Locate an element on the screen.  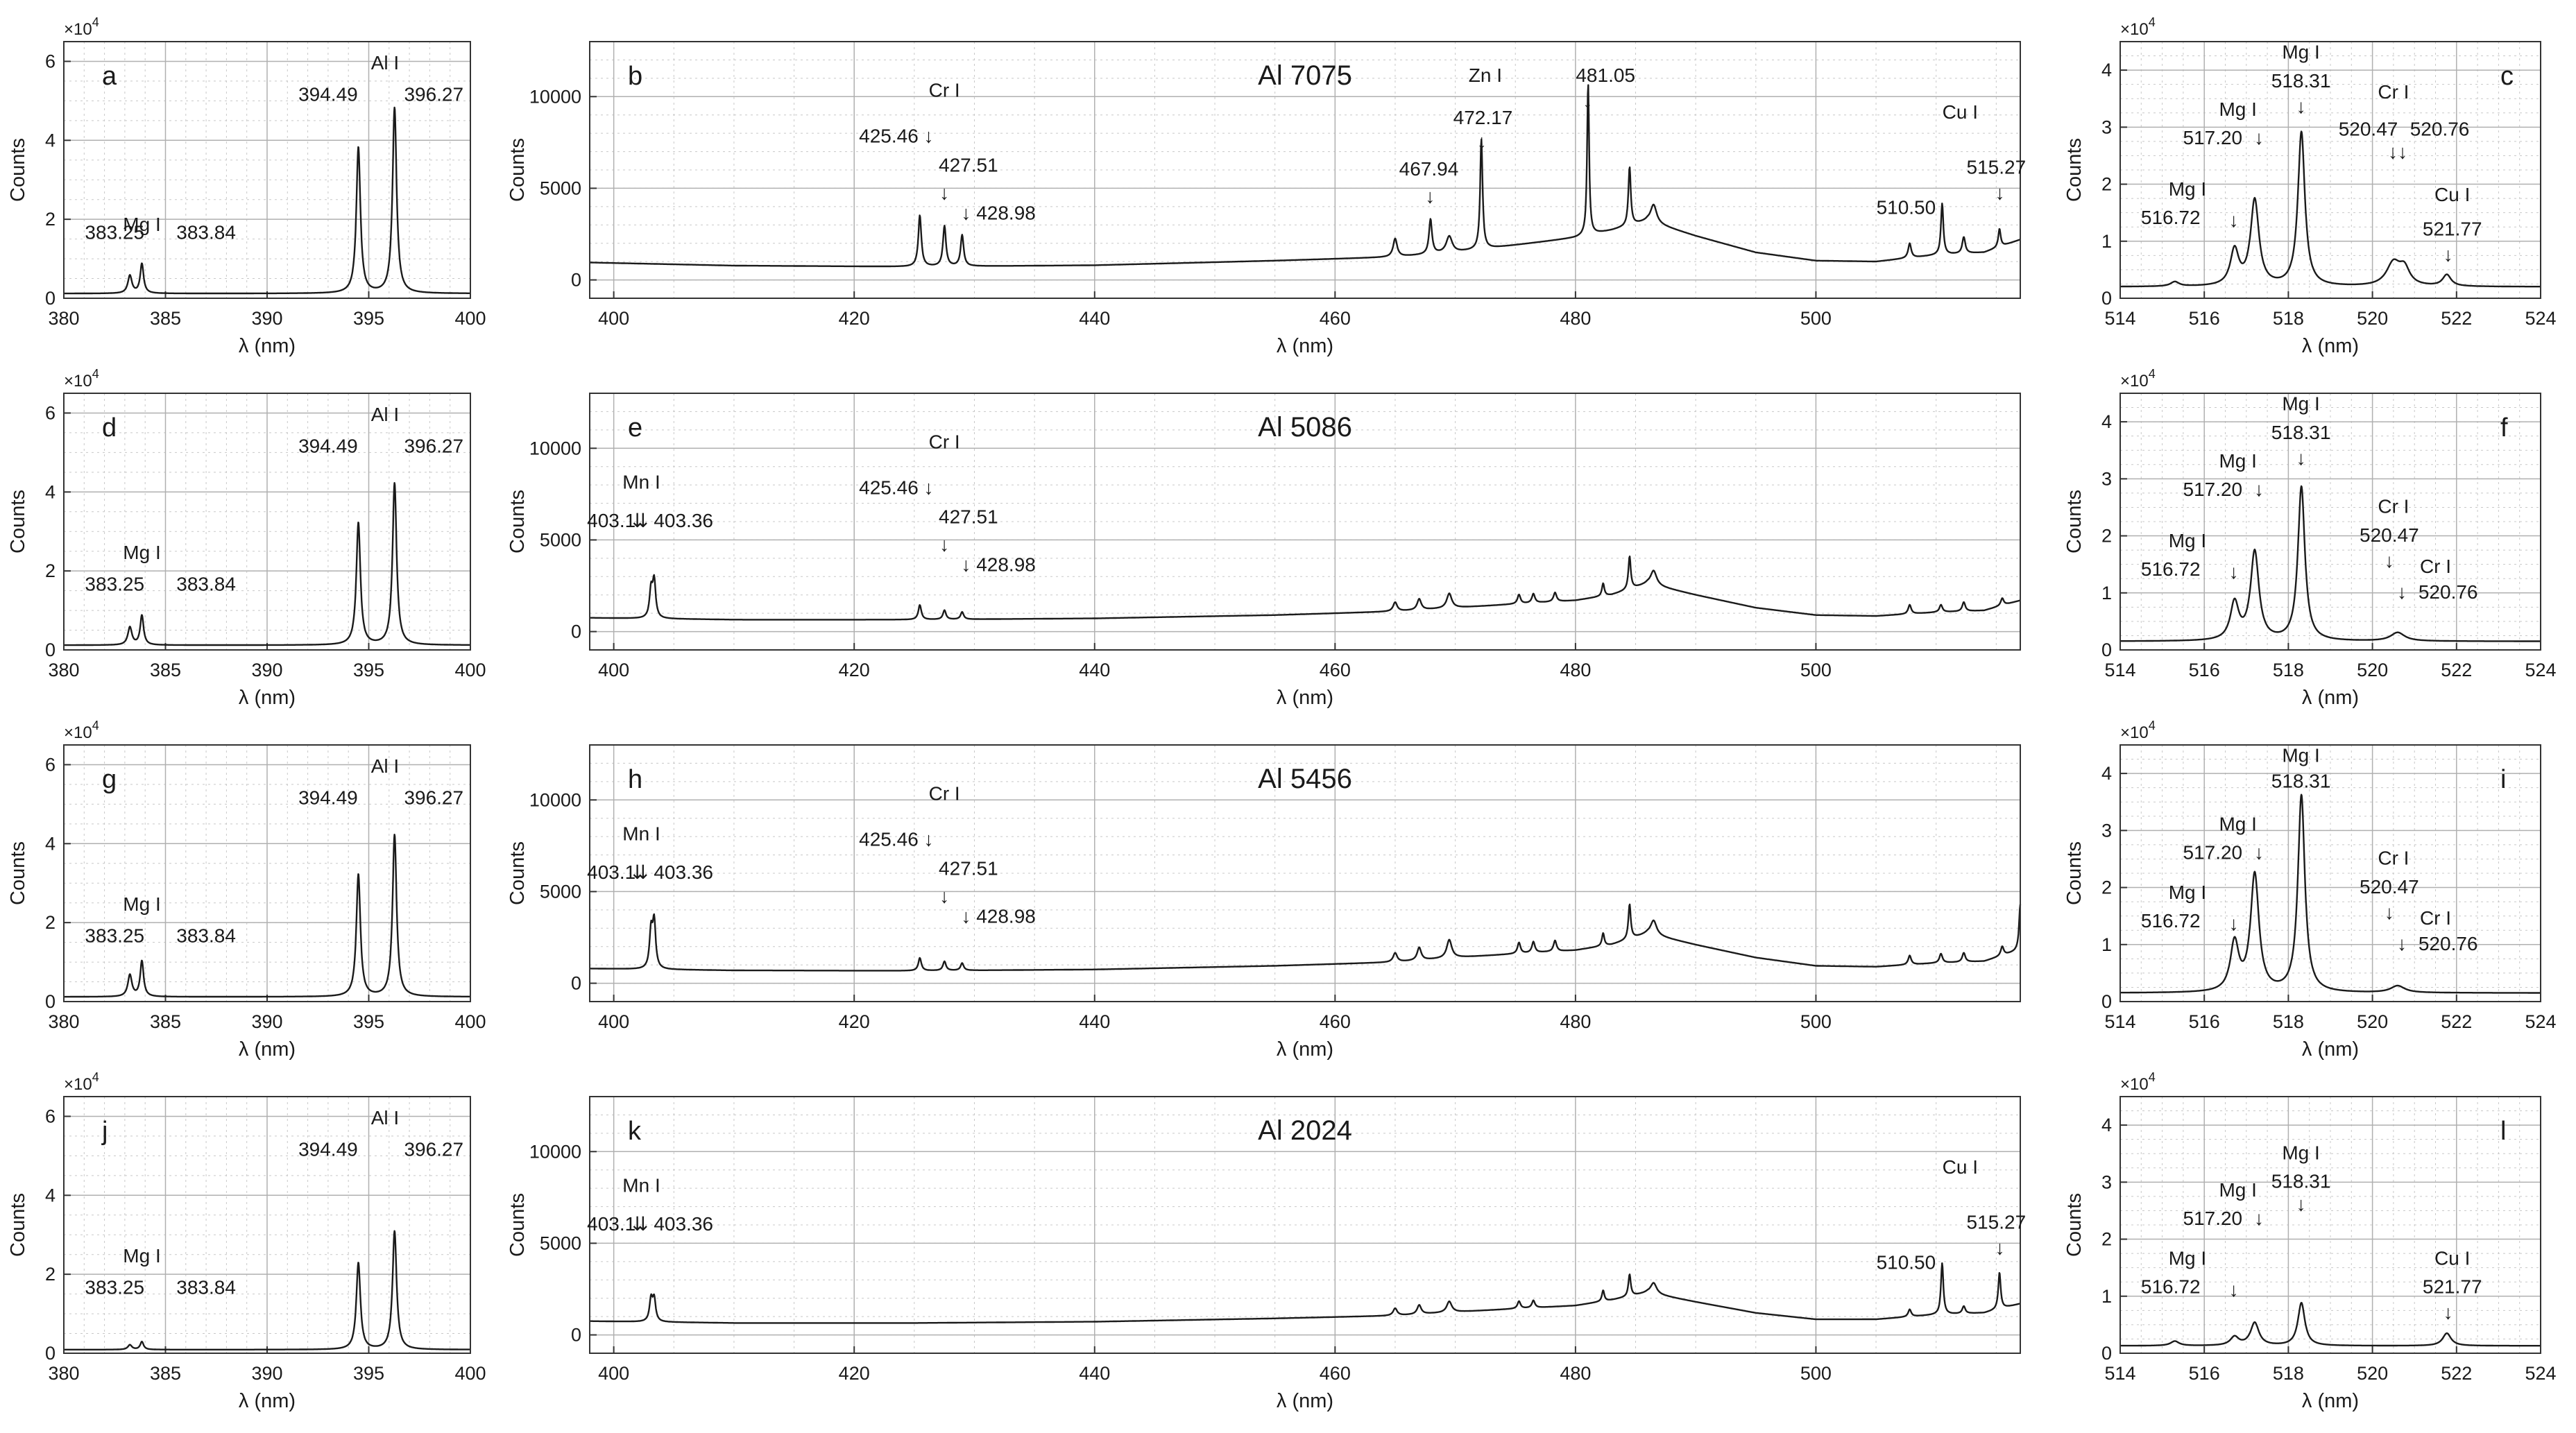
y-tick-label: 3 is located at coordinates (2106, 479).